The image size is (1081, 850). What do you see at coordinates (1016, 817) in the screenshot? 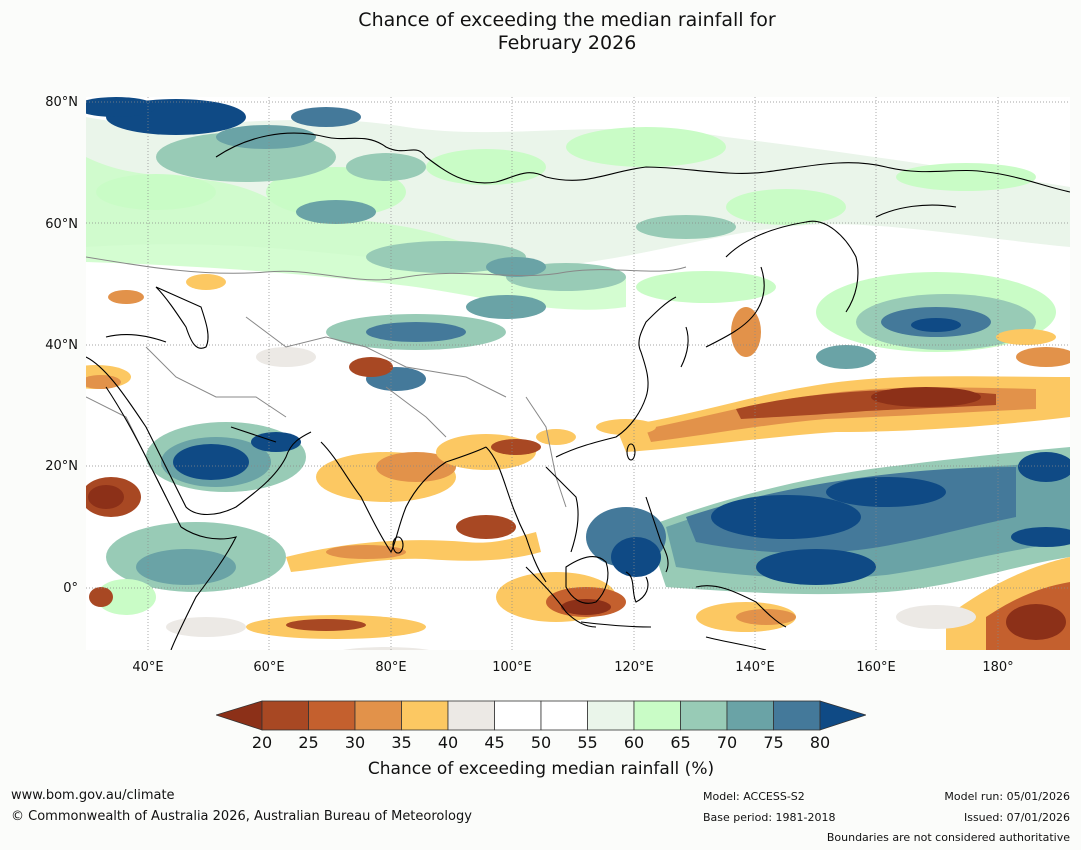
I see `issued-text: Issued: 07/01/2026` at bounding box center [1016, 817].